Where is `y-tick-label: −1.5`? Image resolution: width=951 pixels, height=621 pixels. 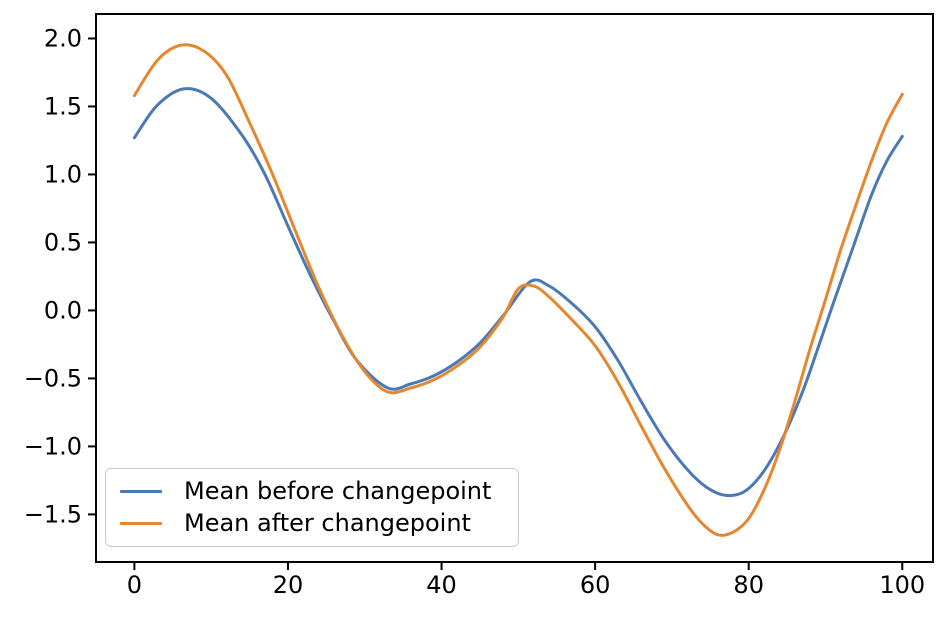
y-tick-label: −1.5 is located at coordinates (53, 514).